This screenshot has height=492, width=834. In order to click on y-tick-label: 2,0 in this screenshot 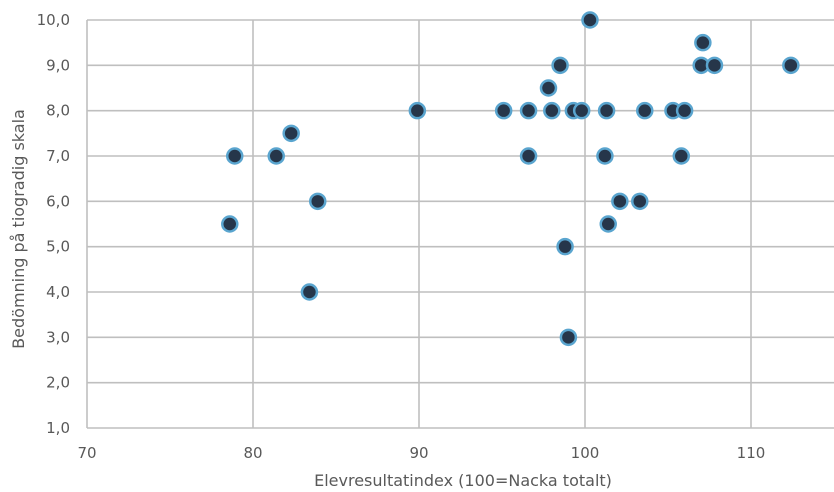, I will do `click(58, 383)`.